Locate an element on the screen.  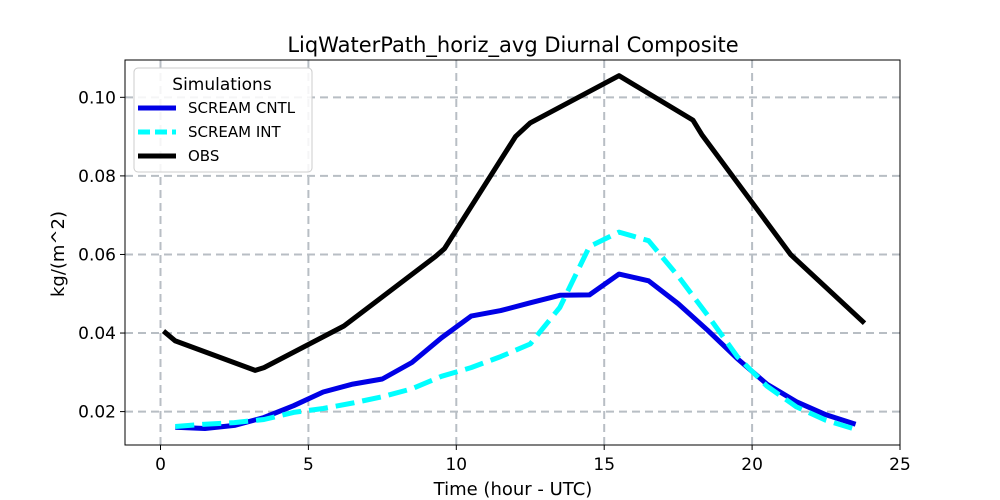
x-tick-label: 25 is located at coordinates (900, 465).